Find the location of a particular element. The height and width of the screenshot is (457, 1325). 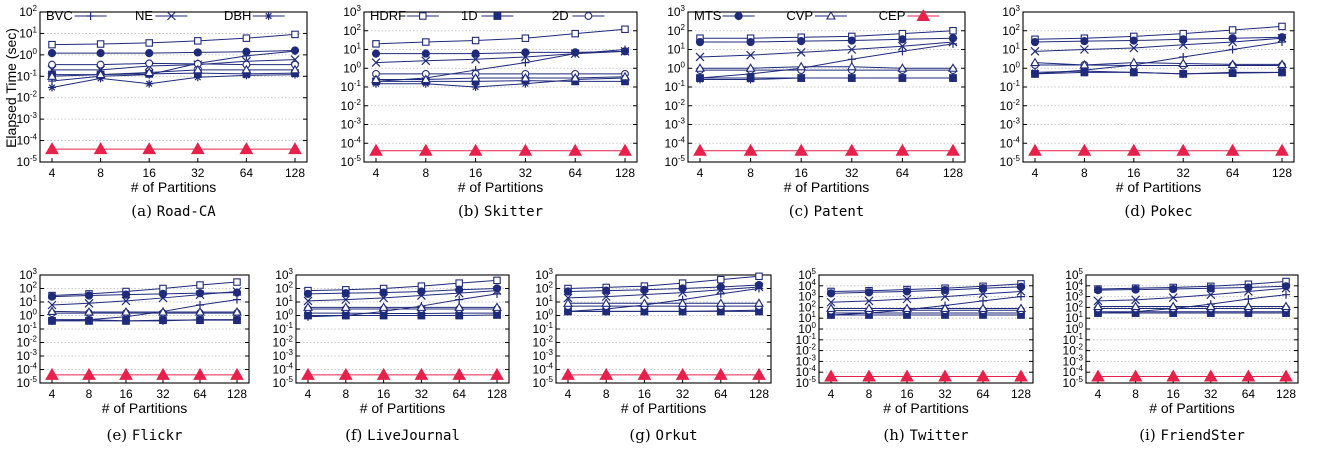

series-line-dbh is located at coordinates (173, 81).